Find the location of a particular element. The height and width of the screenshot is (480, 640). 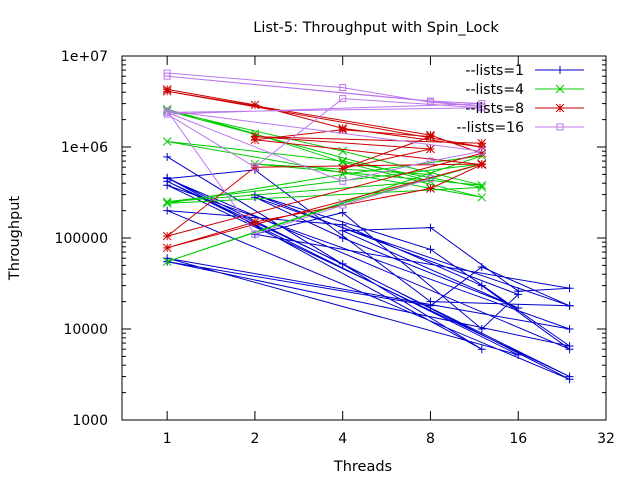

x-tick-label-3: 4 is located at coordinates (342, 439).